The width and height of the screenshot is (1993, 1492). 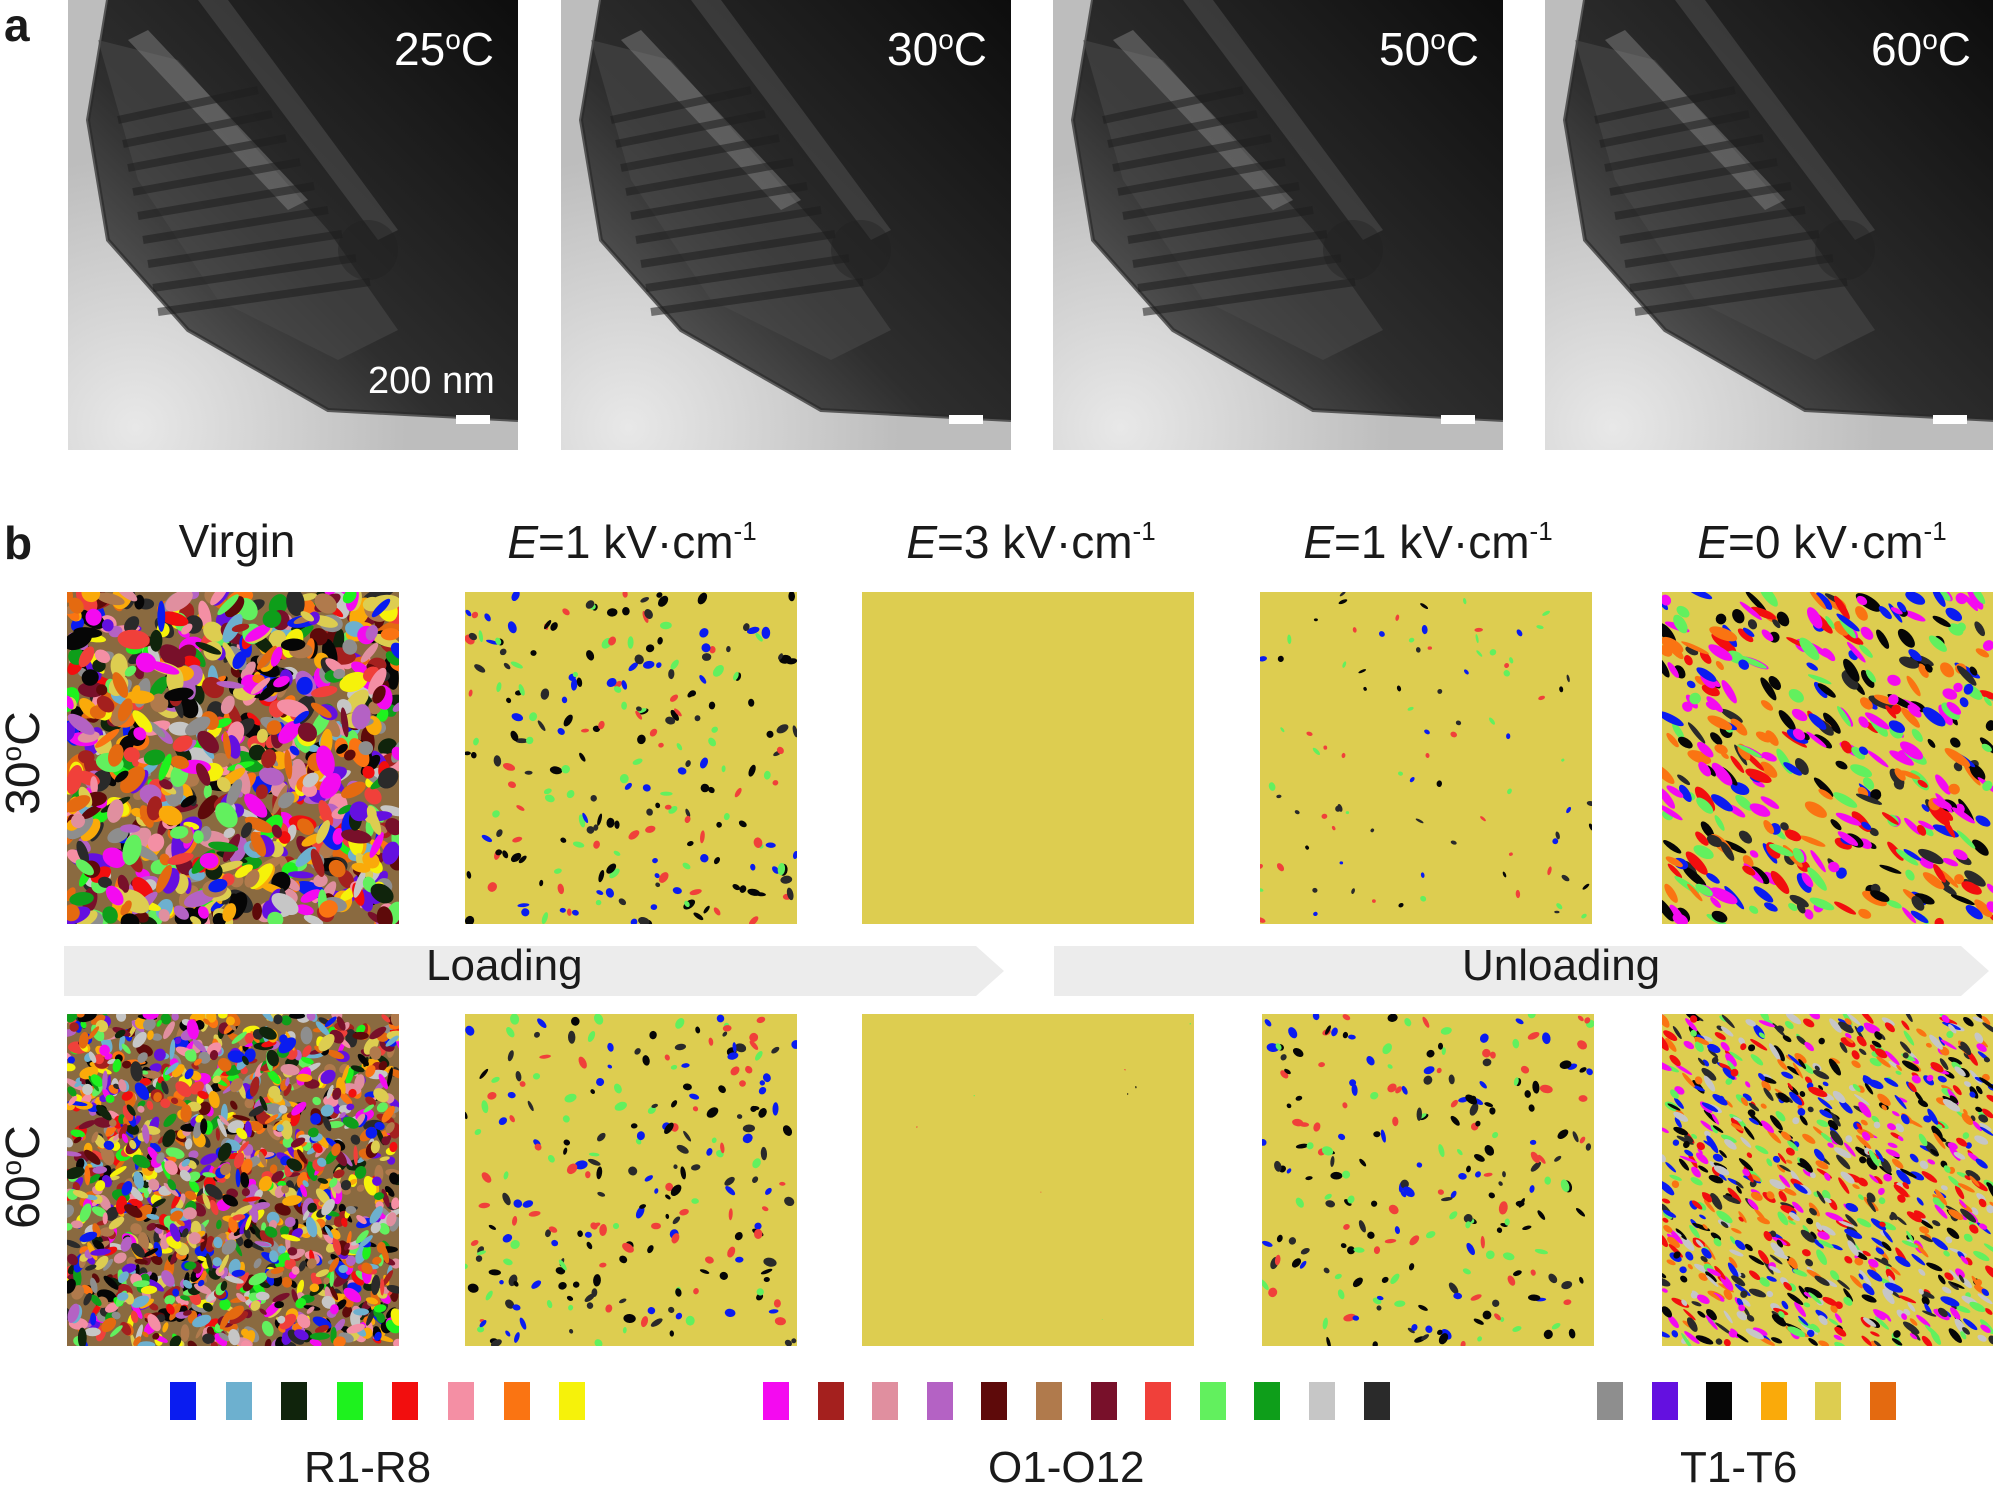 I want to click on column-header-loading-1kv: E=1 kV·cm-1, so click(x=632, y=542).